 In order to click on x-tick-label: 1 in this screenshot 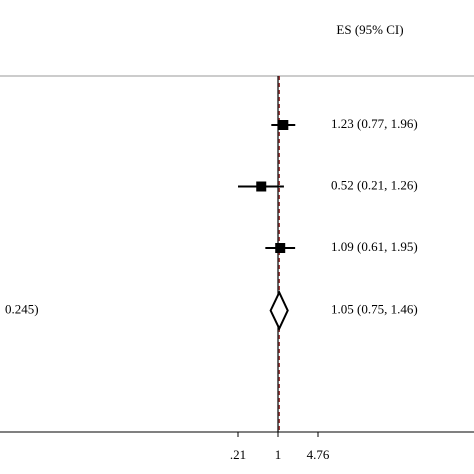, I will do `click(278, 454)`.